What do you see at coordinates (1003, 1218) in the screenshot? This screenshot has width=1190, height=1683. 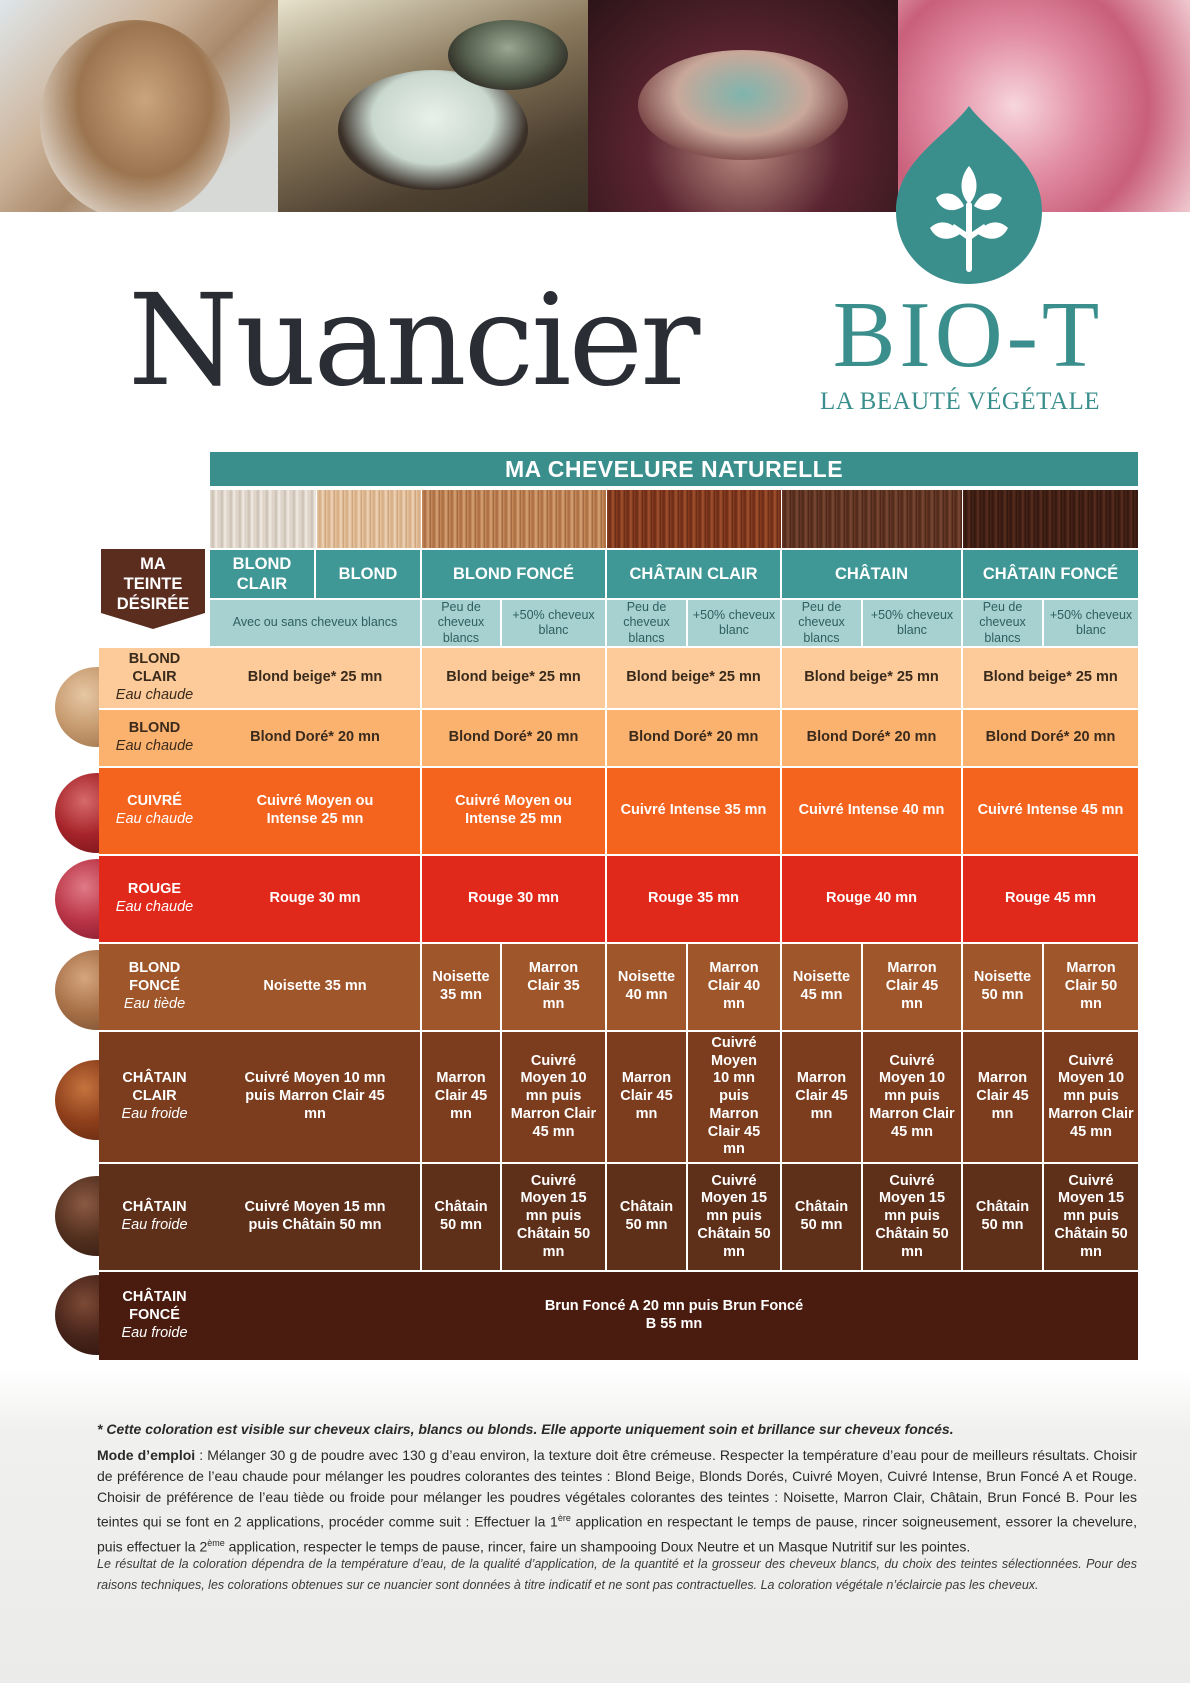 I see `cell-r6-c7: Châtain 50 mn` at bounding box center [1003, 1218].